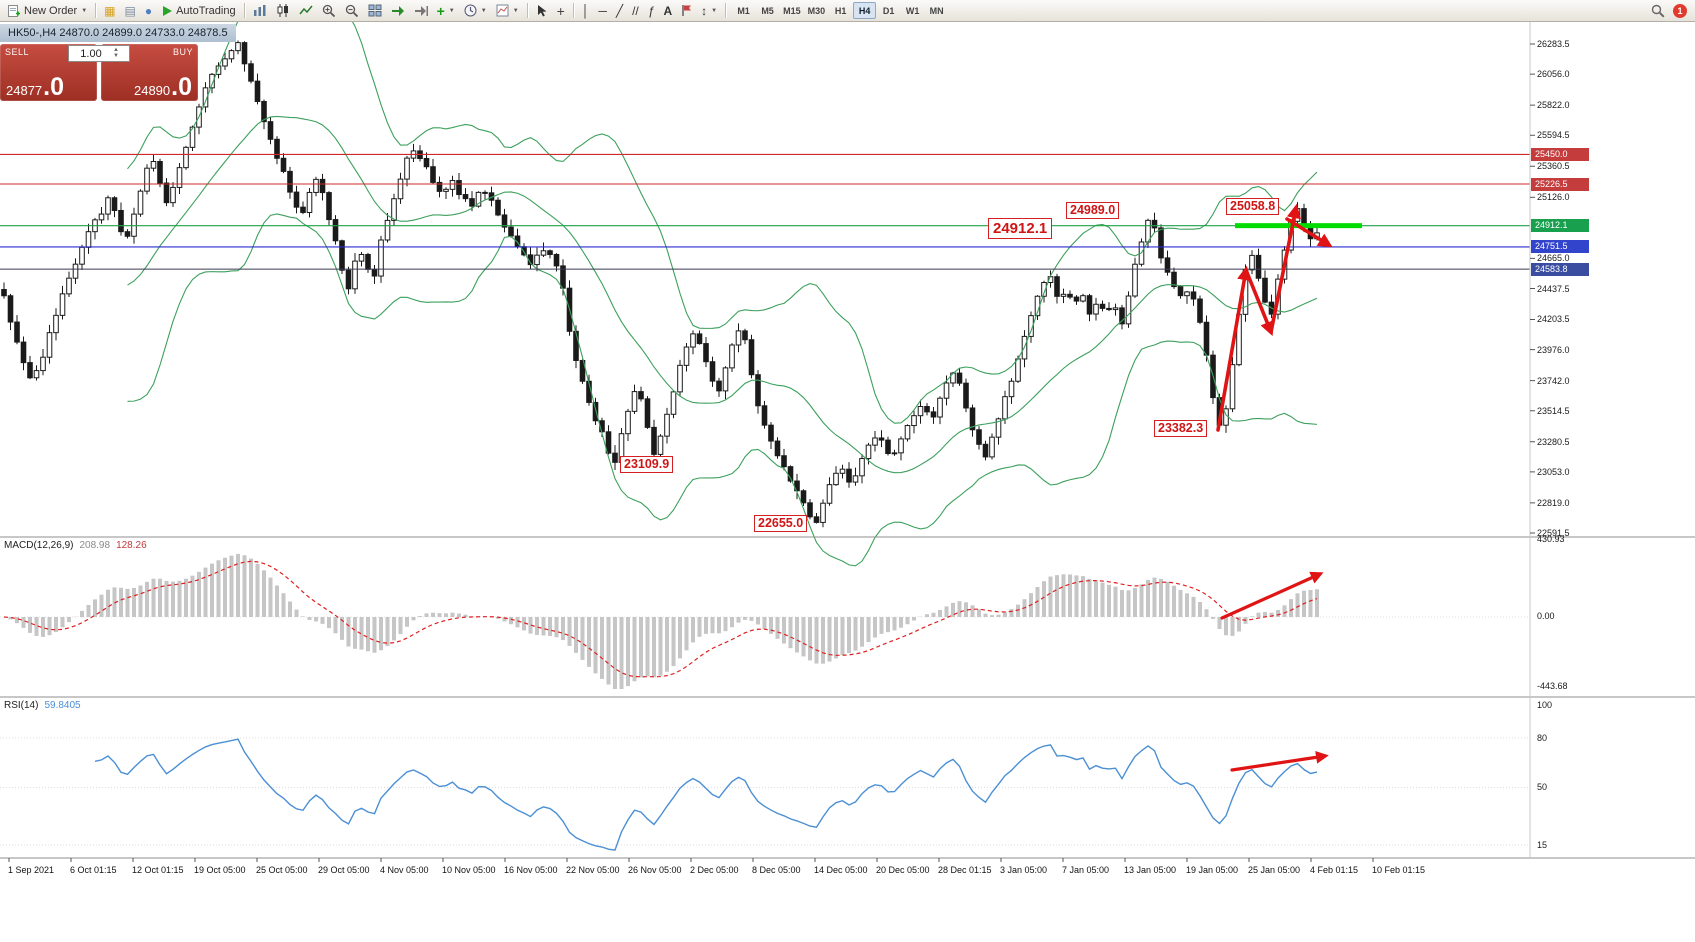 The height and width of the screenshot is (942, 1695). What do you see at coordinates (62, 705) in the screenshot?
I see `rsi-value: 59.8405` at bounding box center [62, 705].